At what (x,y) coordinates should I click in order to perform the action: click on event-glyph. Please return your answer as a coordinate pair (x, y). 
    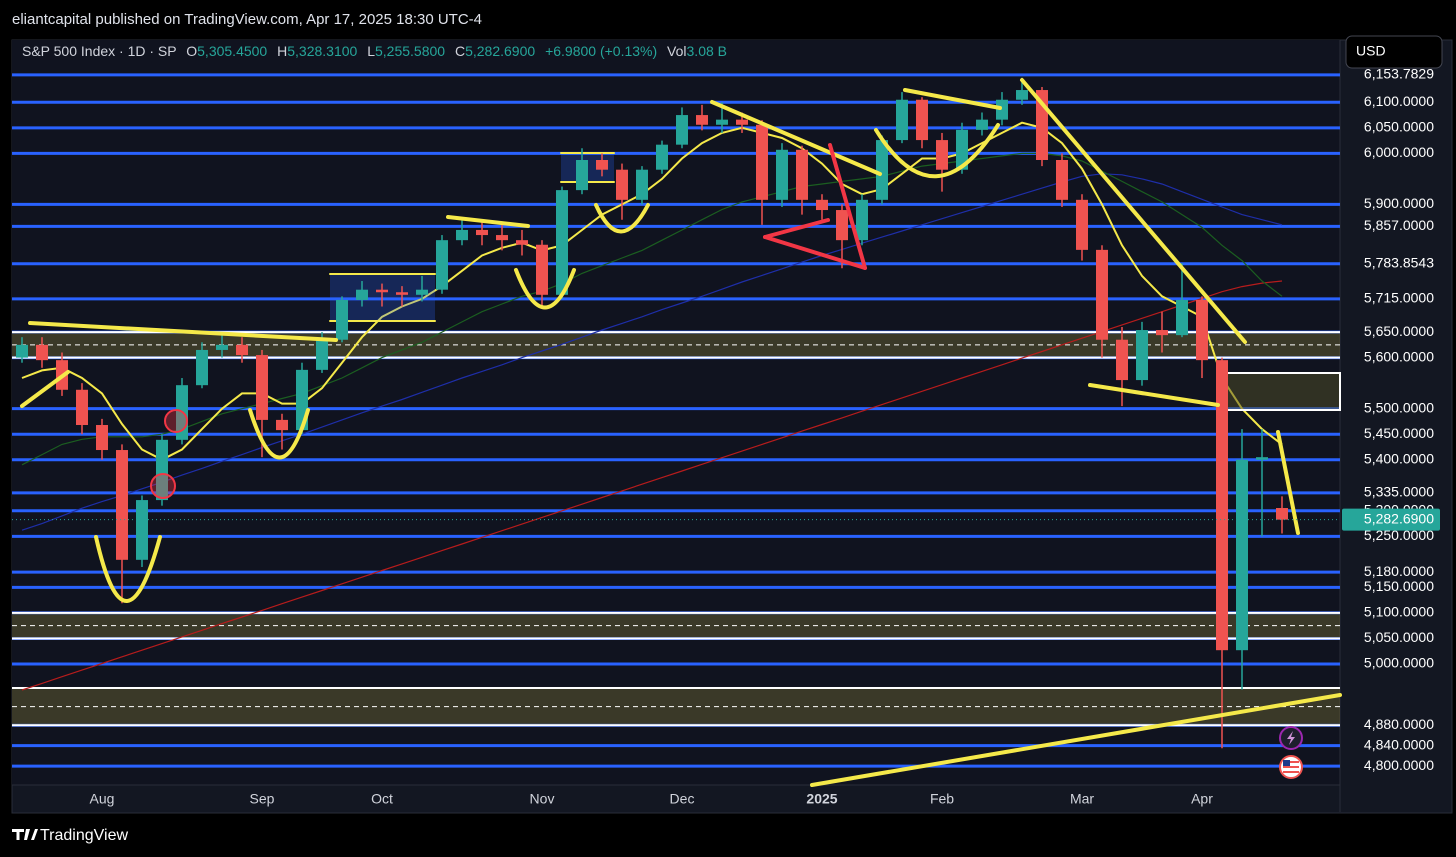
    Looking at the image, I should click on (1291, 738).